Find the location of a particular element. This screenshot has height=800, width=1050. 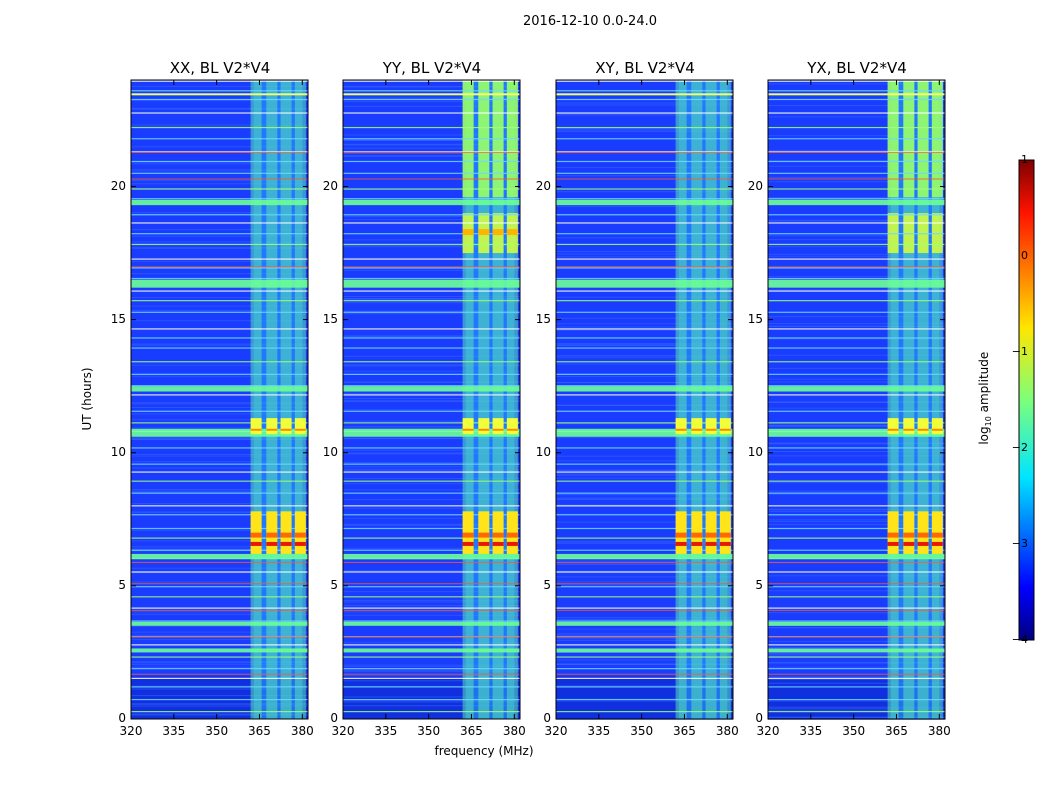

colorbar-tick: −4 is located at coordinates (1019, 639).